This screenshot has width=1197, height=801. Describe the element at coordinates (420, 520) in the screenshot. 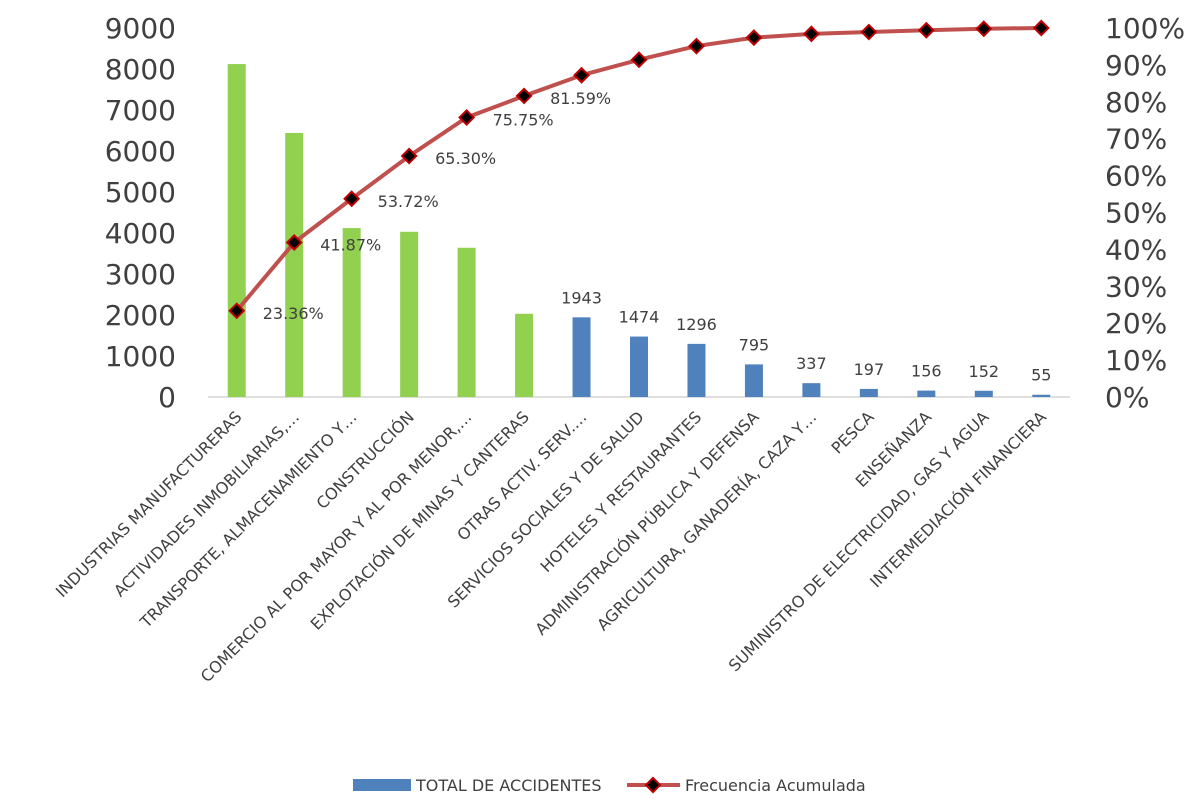

I see `category-label: EXPLOTACIÓN DE MINAS Y CANTERAS` at that location.